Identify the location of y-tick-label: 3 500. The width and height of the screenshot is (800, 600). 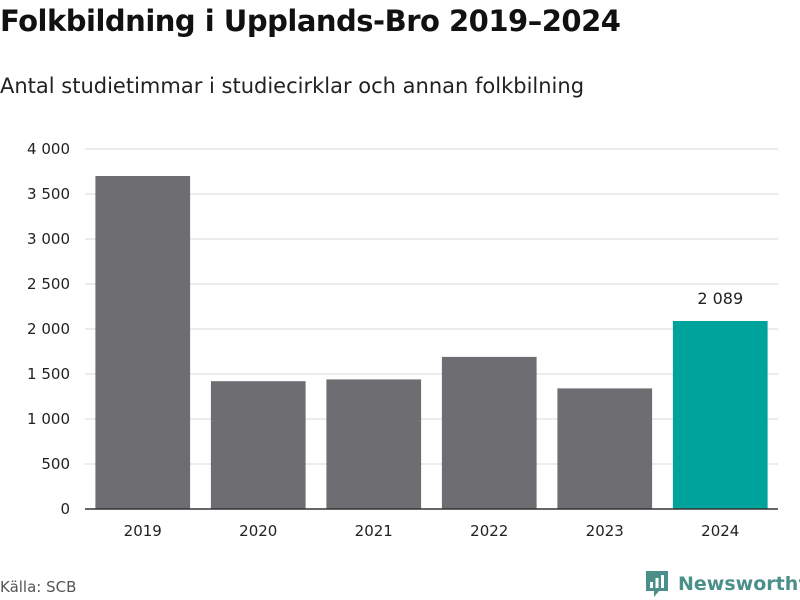
(48, 194).